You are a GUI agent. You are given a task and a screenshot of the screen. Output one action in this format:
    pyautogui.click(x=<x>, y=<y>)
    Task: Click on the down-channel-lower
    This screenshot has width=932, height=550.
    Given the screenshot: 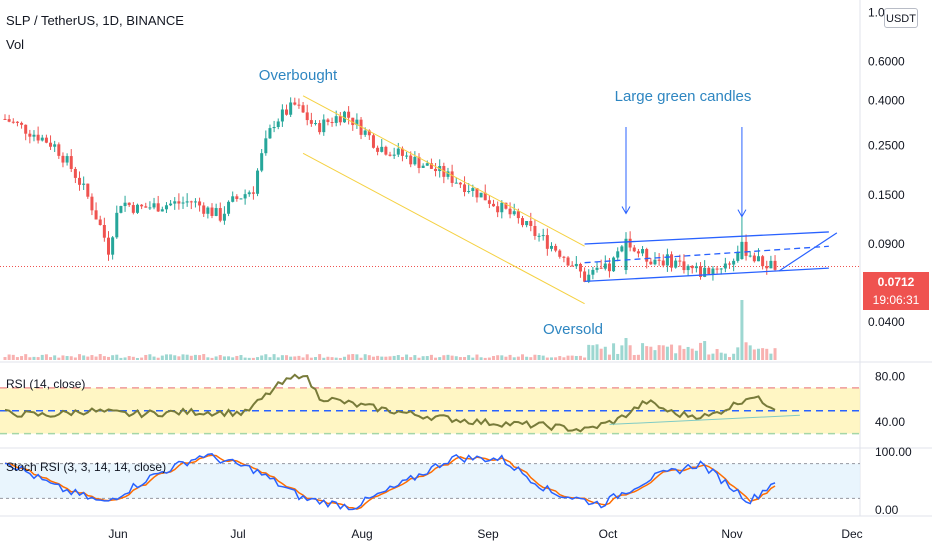 What is the action you would take?
    pyautogui.click(x=443, y=228)
    